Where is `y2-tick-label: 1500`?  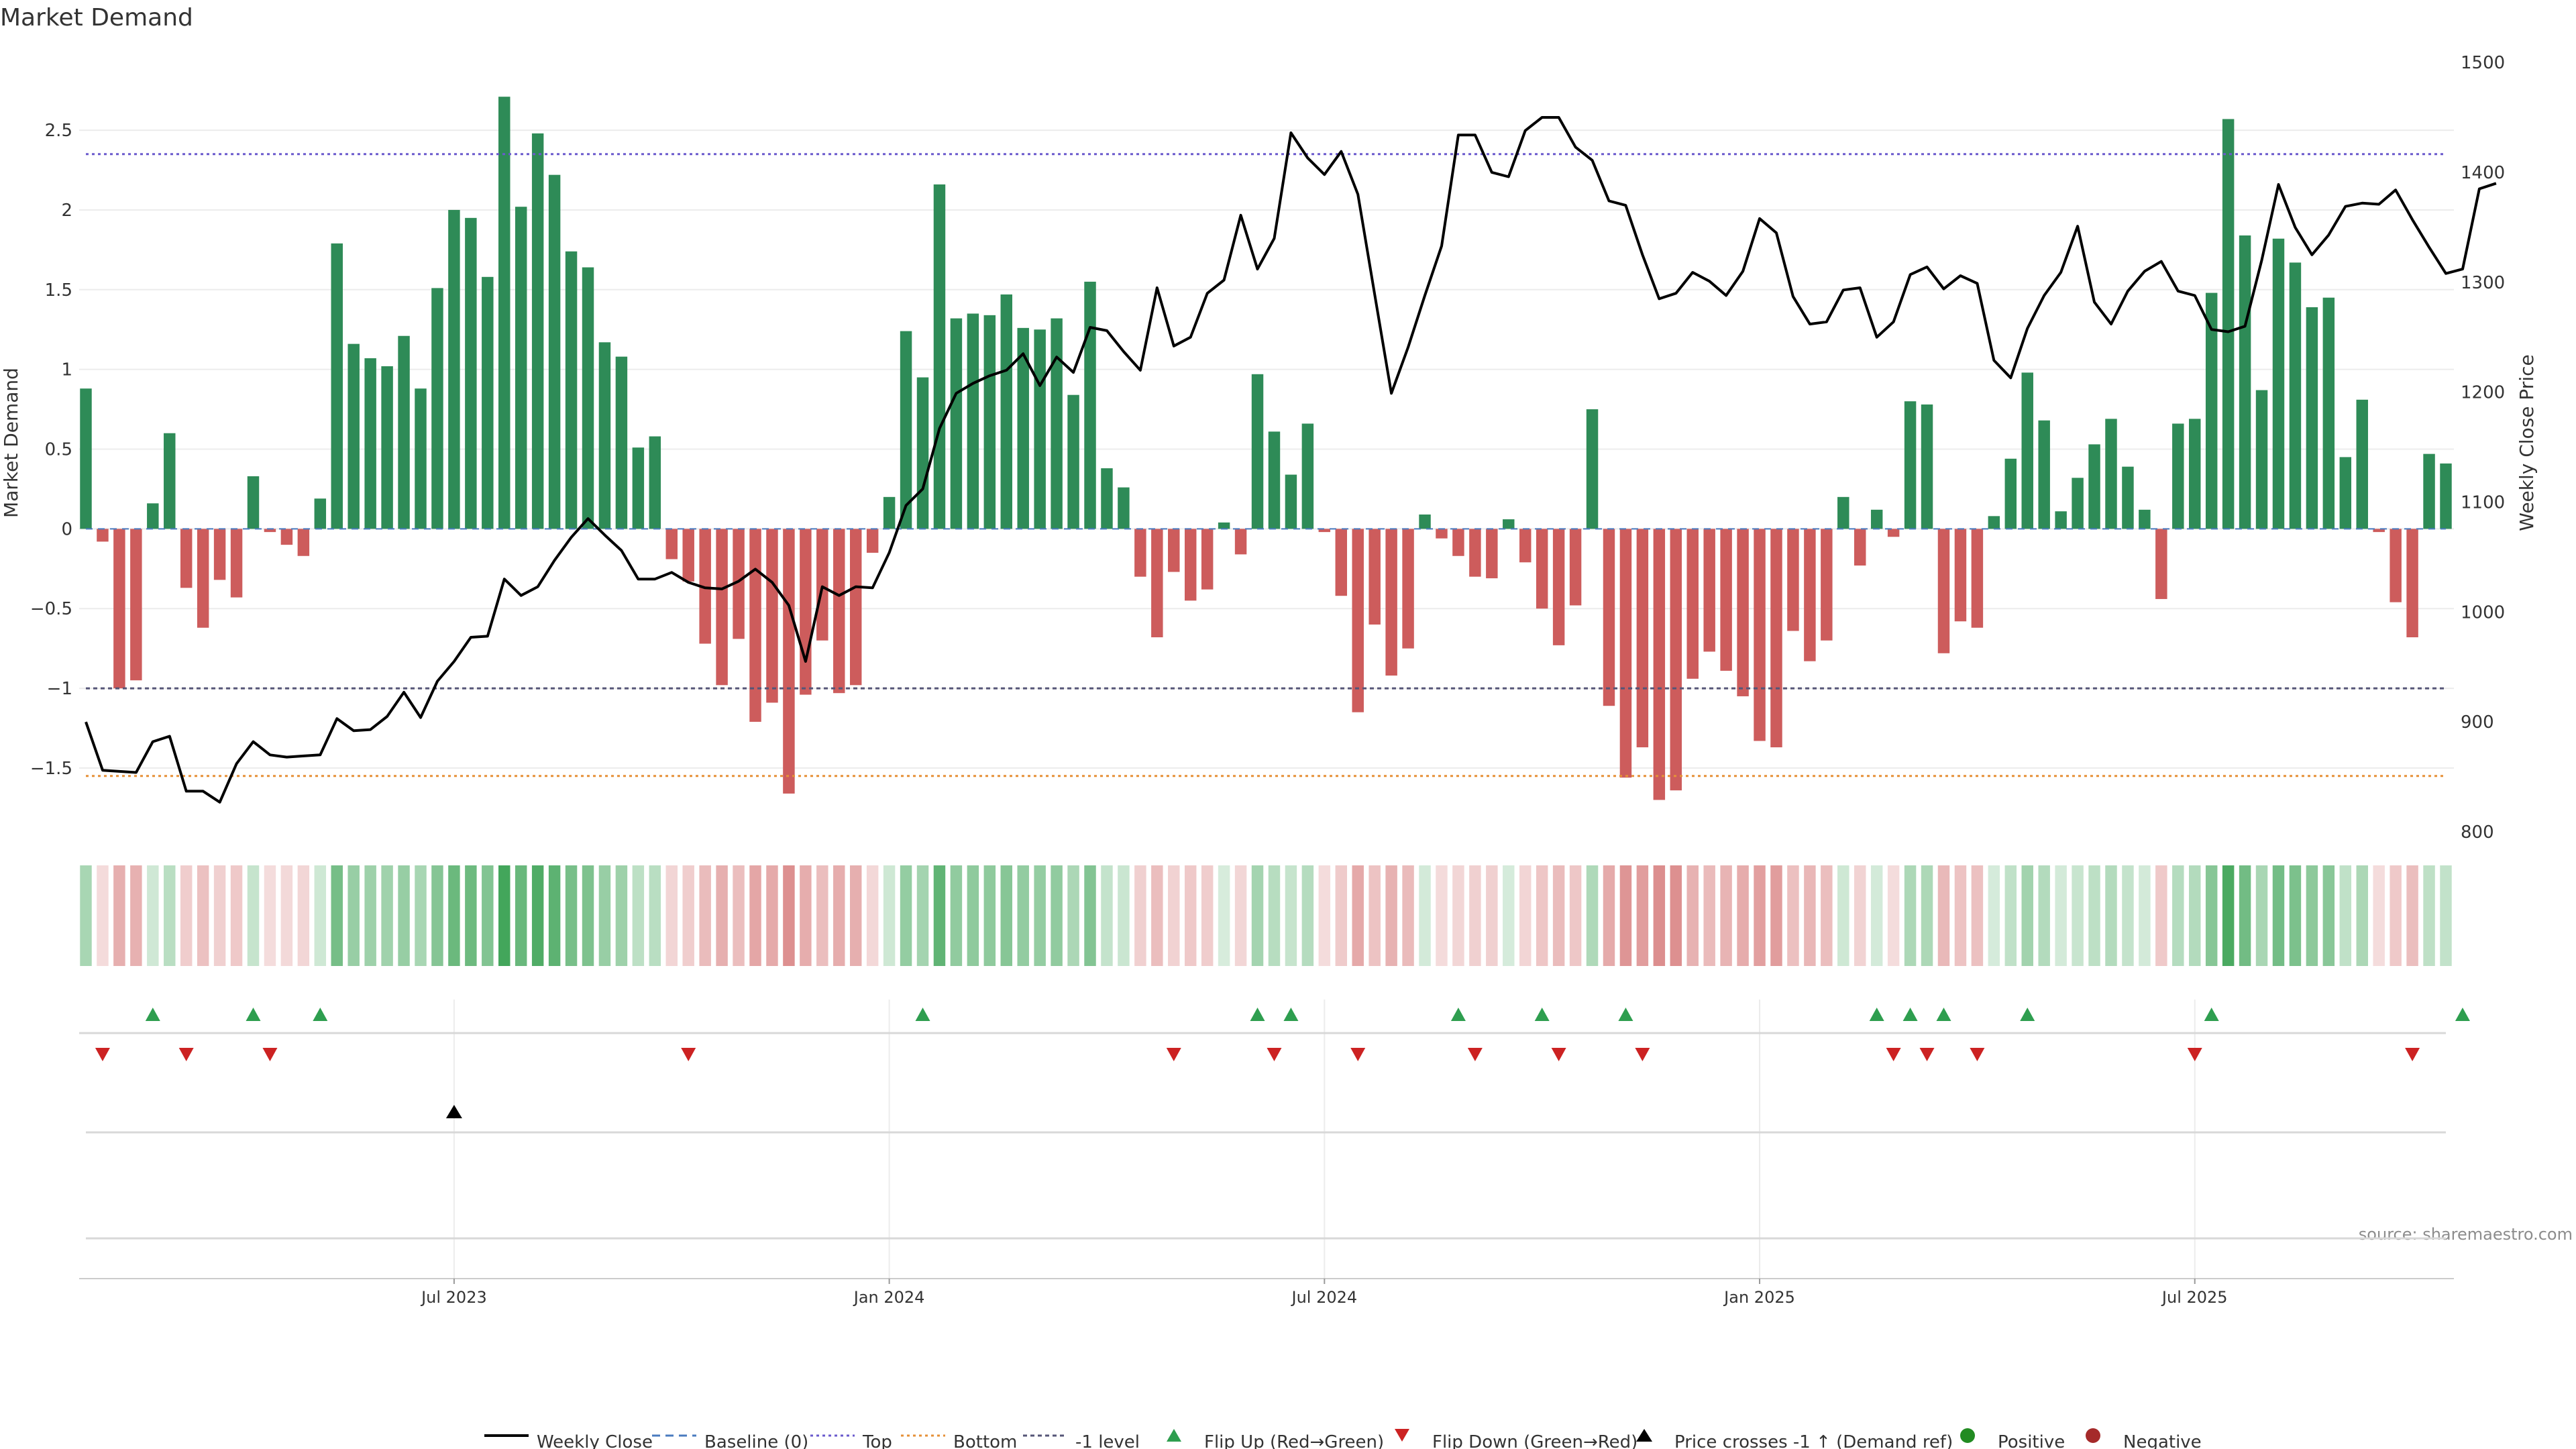
y2-tick-label: 1500 is located at coordinates (2483, 63).